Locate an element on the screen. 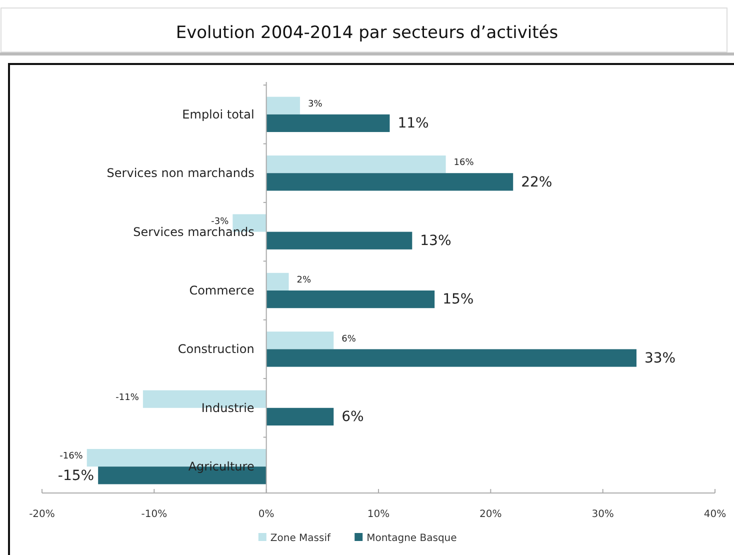 The height and width of the screenshot is (555, 734). data-label: 16% is located at coordinates (464, 163).